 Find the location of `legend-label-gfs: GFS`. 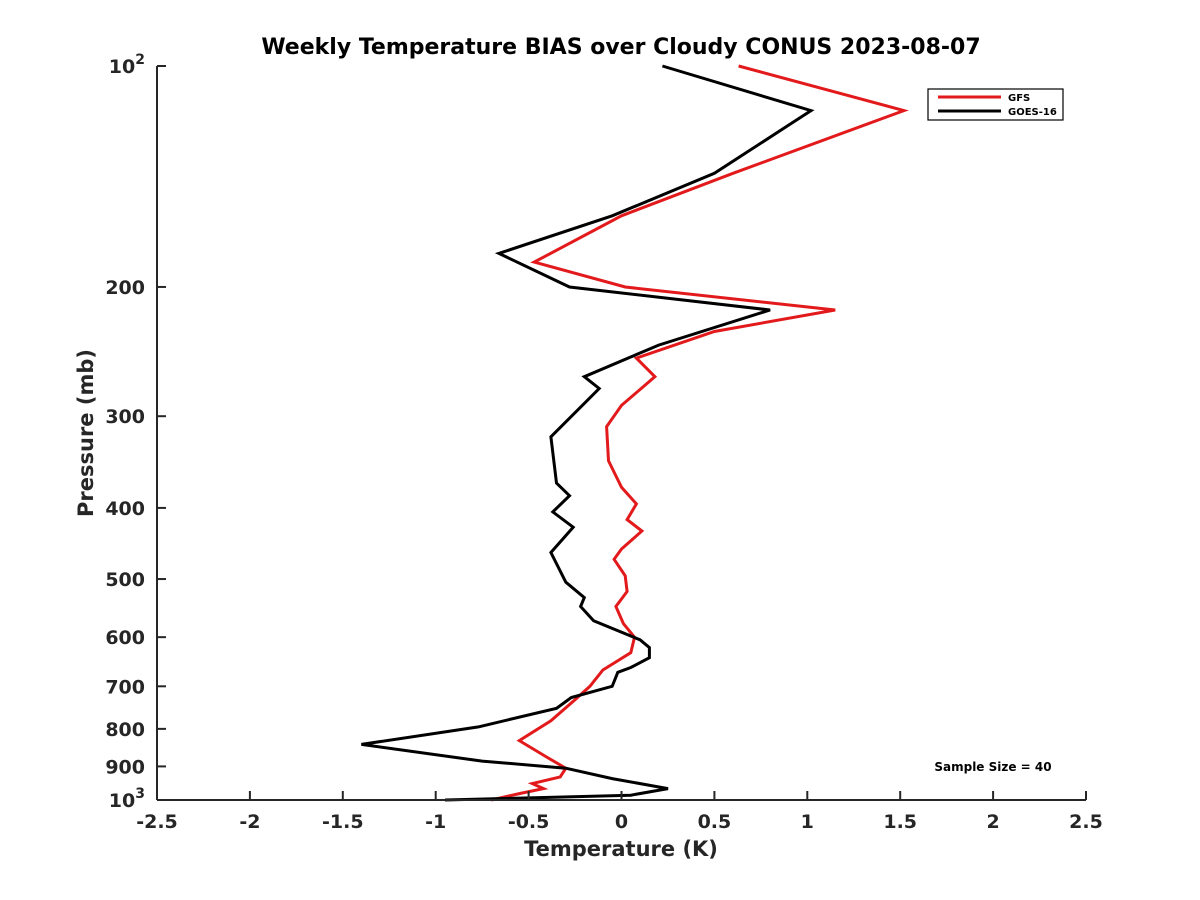

legend-label-gfs: GFS is located at coordinates (1019, 98).